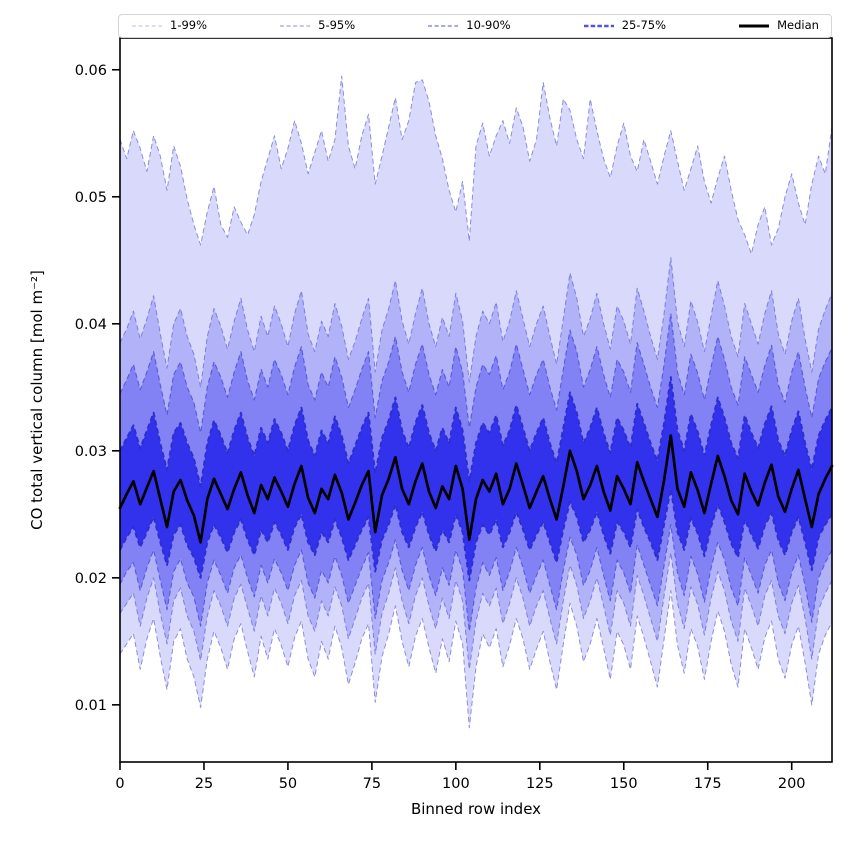 This screenshot has width=850, height=850. What do you see at coordinates (540, 784) in the screenshot?
I see `x-tick-label: 125` at bounding box center [540, 784].